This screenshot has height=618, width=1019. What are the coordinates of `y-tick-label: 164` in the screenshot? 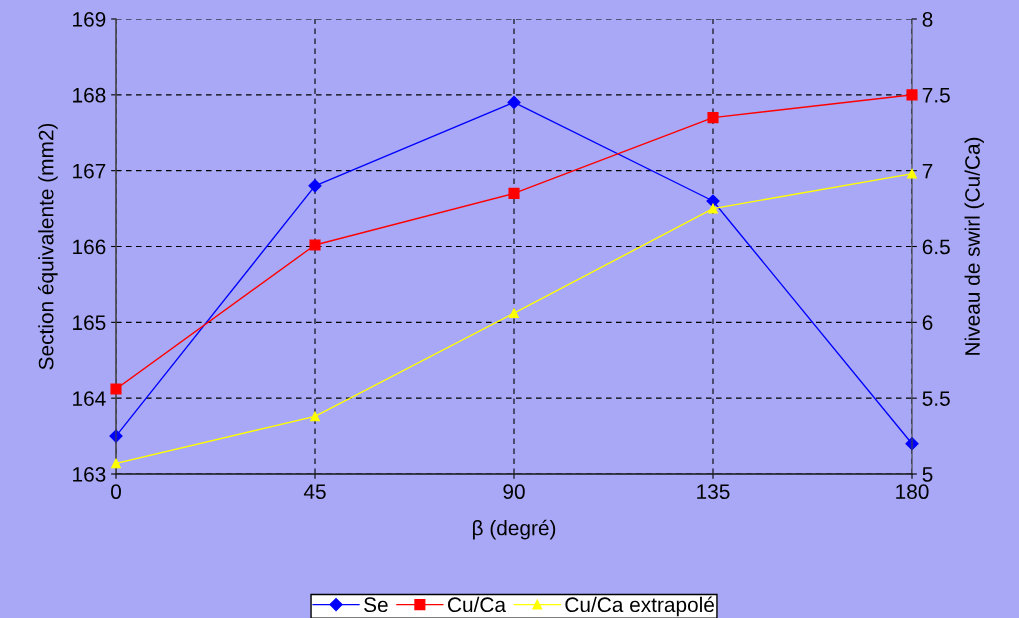 It's located at (89, 398).